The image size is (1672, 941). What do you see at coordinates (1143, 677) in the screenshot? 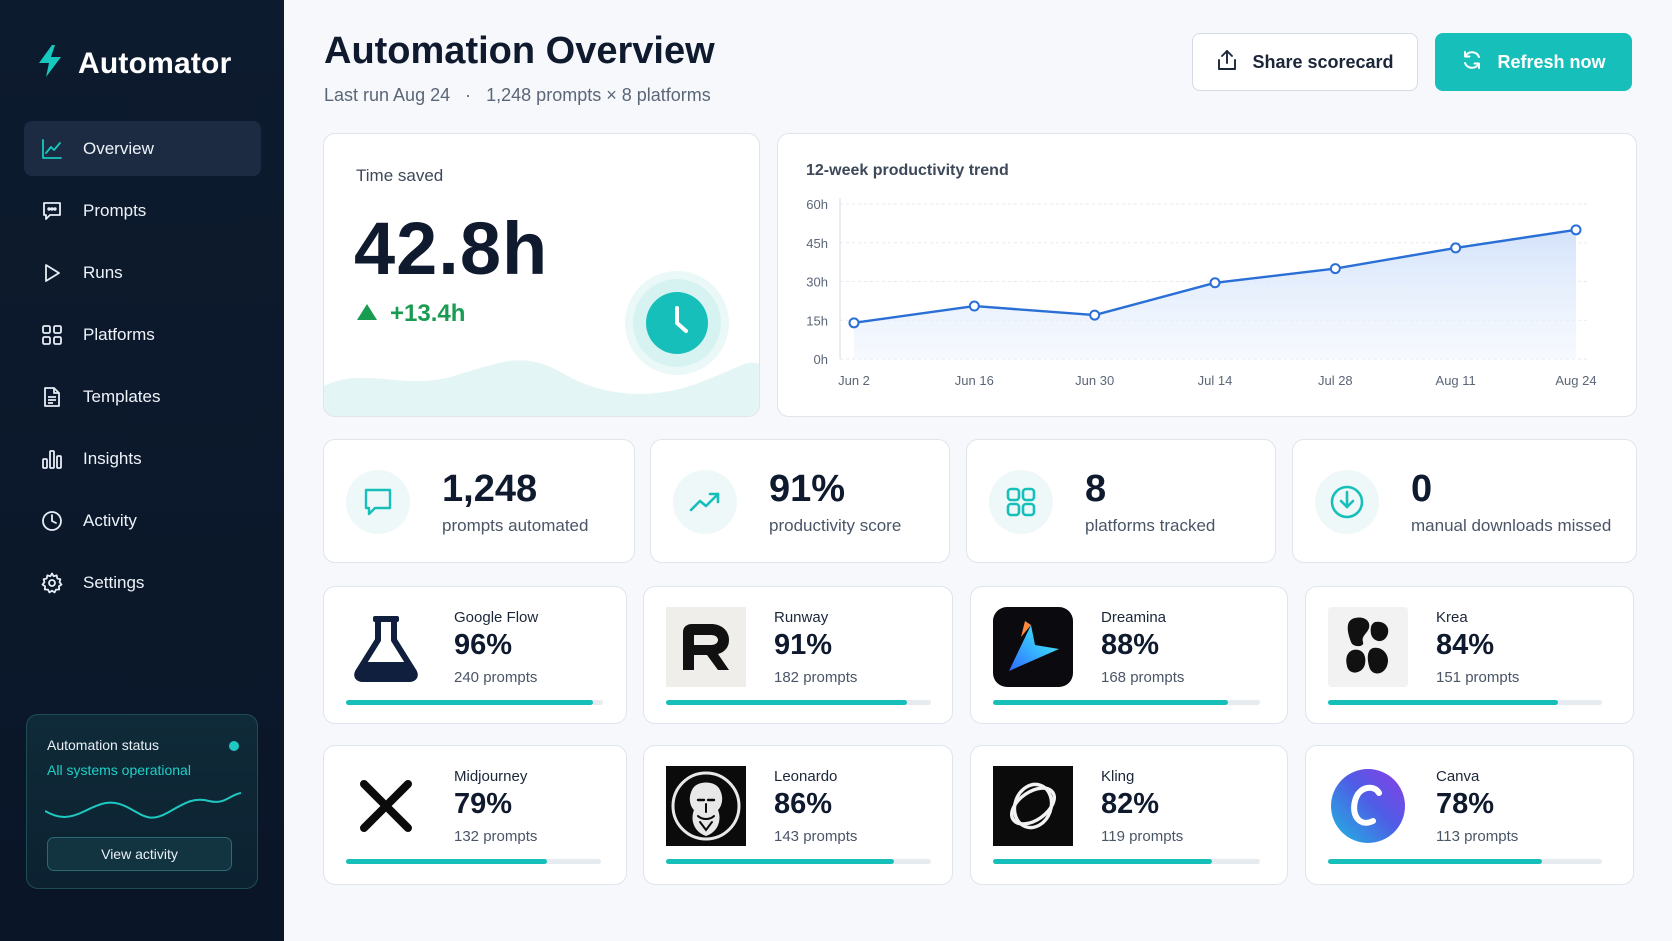
I see `platform-prompt-count: 168 prompts` at bounding box center [1143, 677].